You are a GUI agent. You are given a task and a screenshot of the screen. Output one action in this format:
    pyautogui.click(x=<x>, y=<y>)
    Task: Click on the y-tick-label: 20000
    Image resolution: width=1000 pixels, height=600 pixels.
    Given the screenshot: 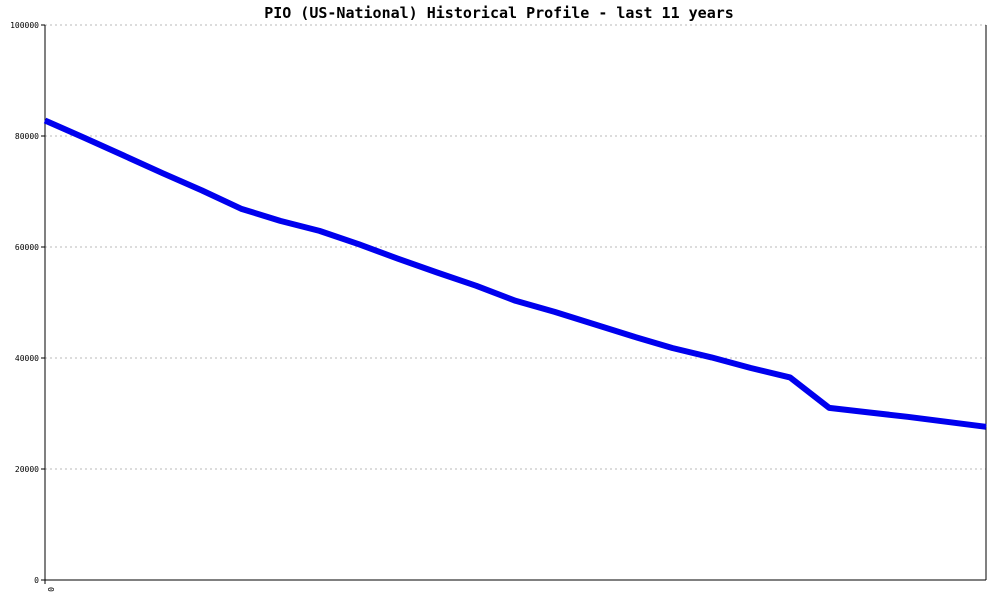 What is the action you would take?
    pyautogui.click(x=27, y=469)
    